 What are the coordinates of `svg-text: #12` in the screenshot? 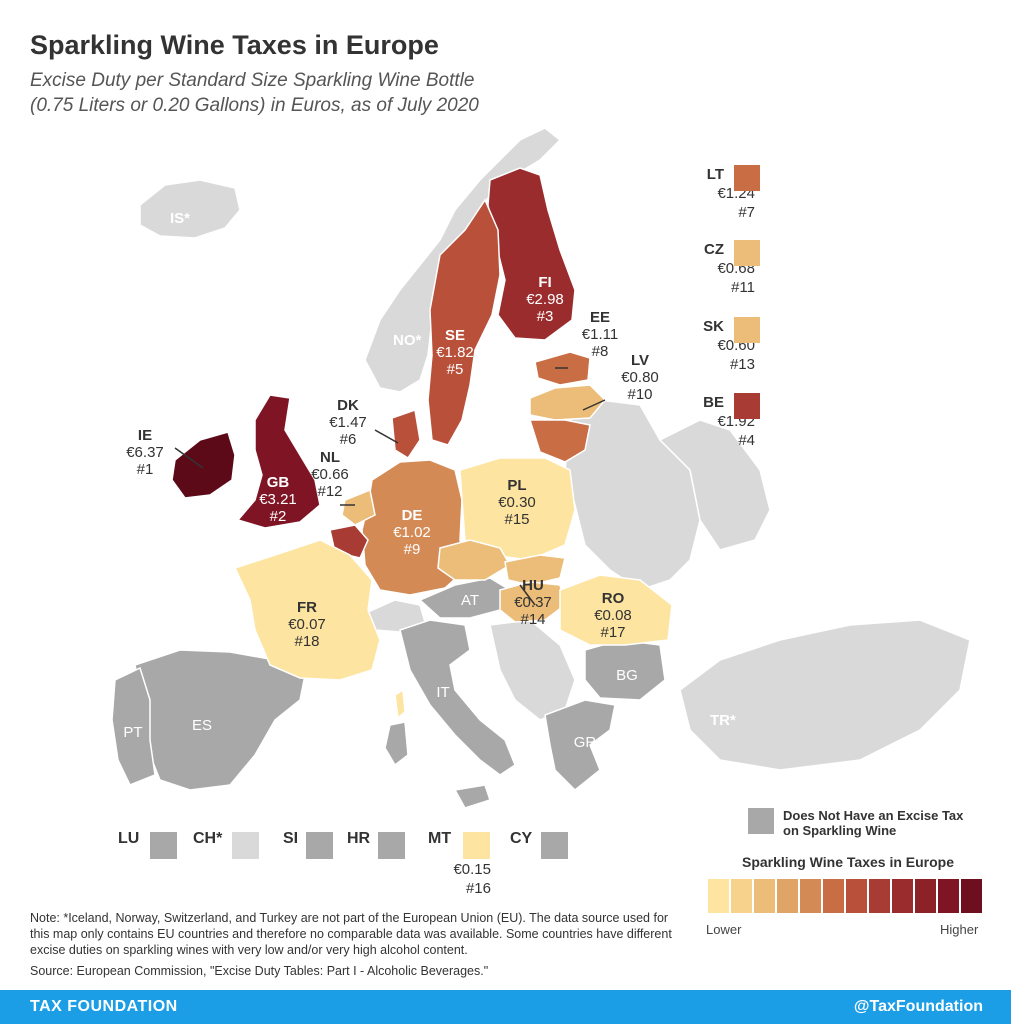 It's located at (329, 491).